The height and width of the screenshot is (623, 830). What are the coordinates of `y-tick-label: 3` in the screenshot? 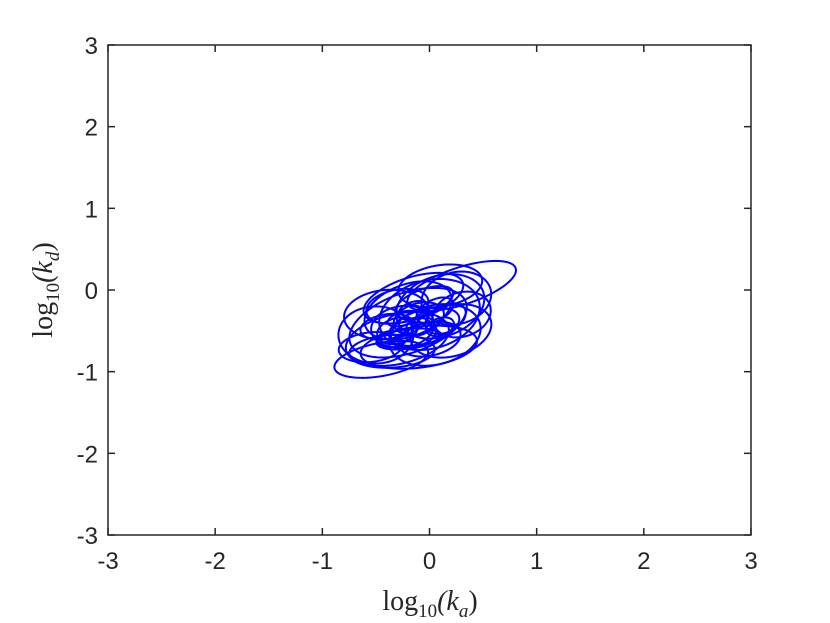 It's located at (91, 46).